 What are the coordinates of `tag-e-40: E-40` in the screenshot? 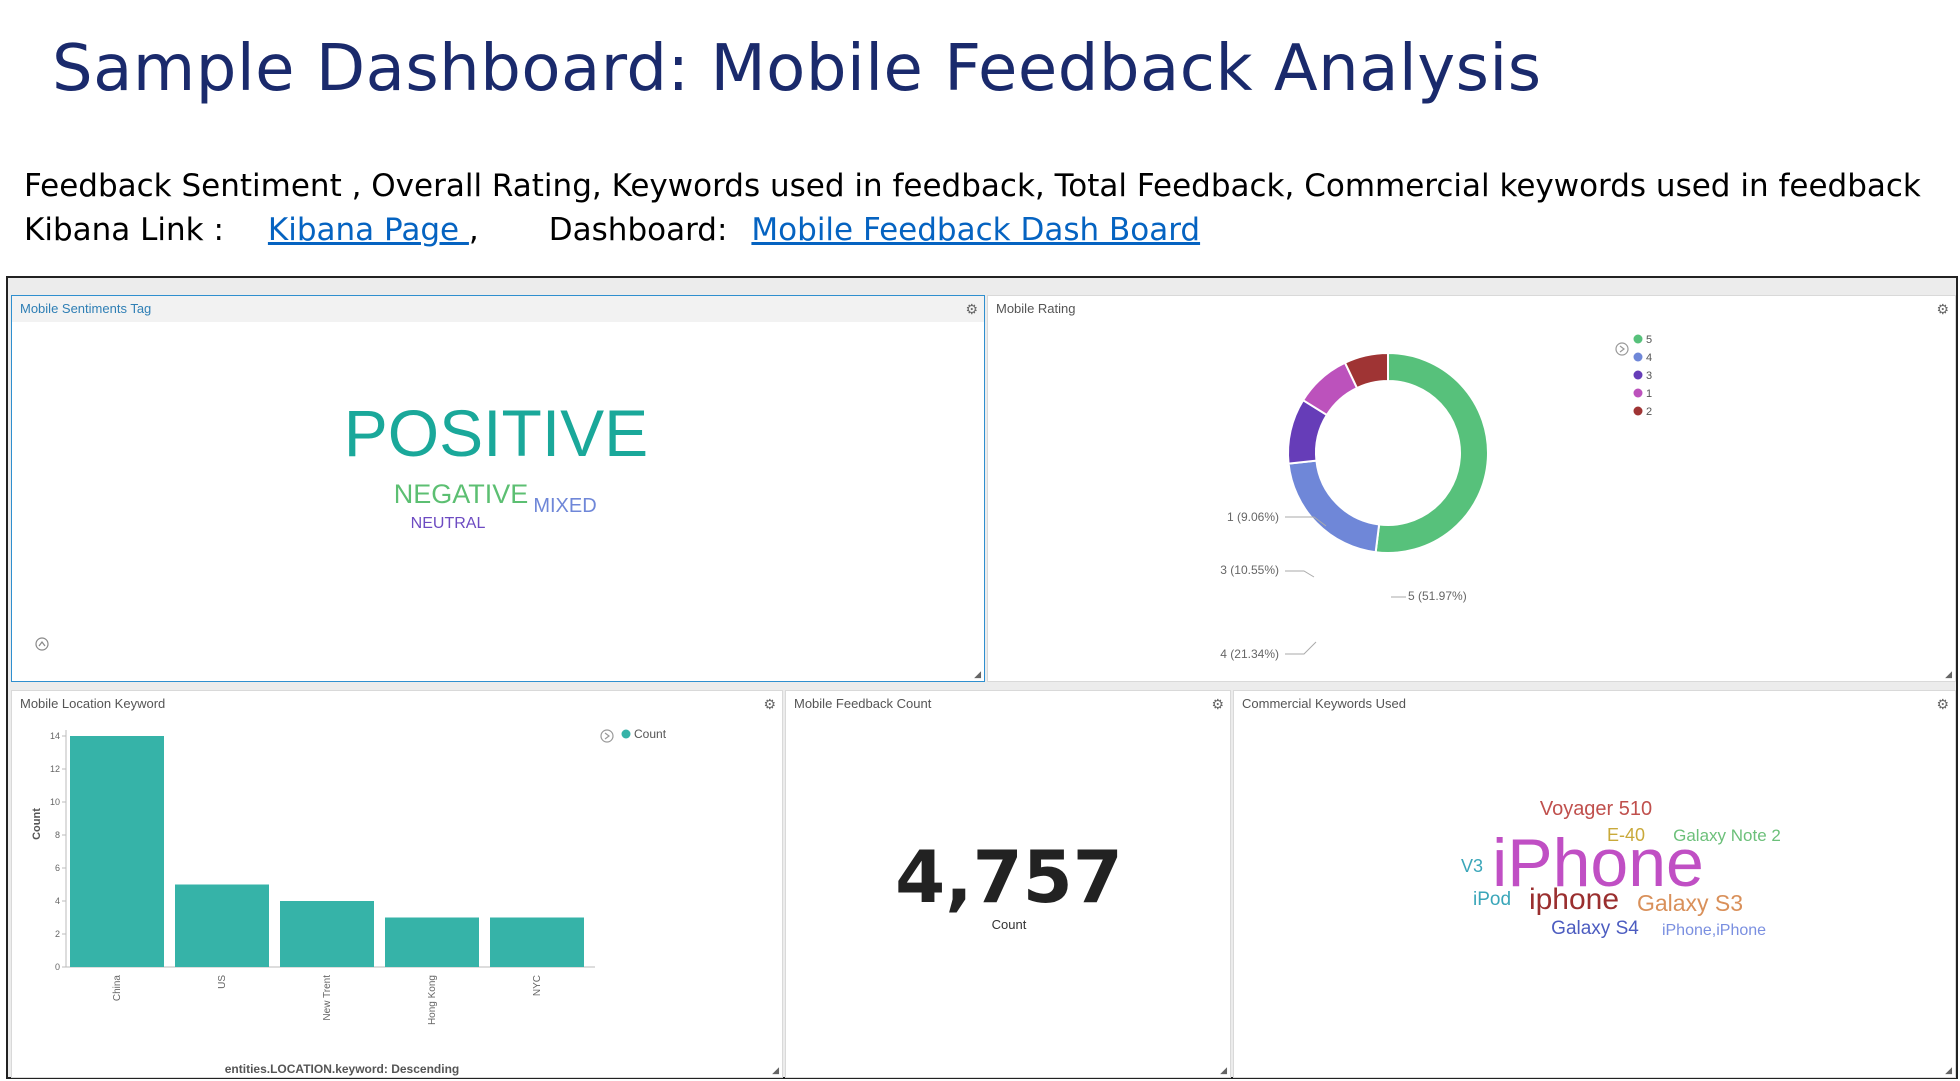 It's located at (1626, 835).